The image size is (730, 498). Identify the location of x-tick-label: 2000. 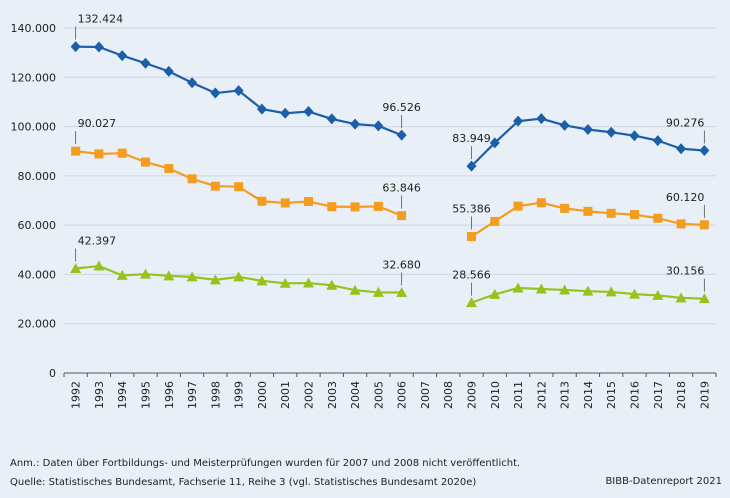
(262, 395).